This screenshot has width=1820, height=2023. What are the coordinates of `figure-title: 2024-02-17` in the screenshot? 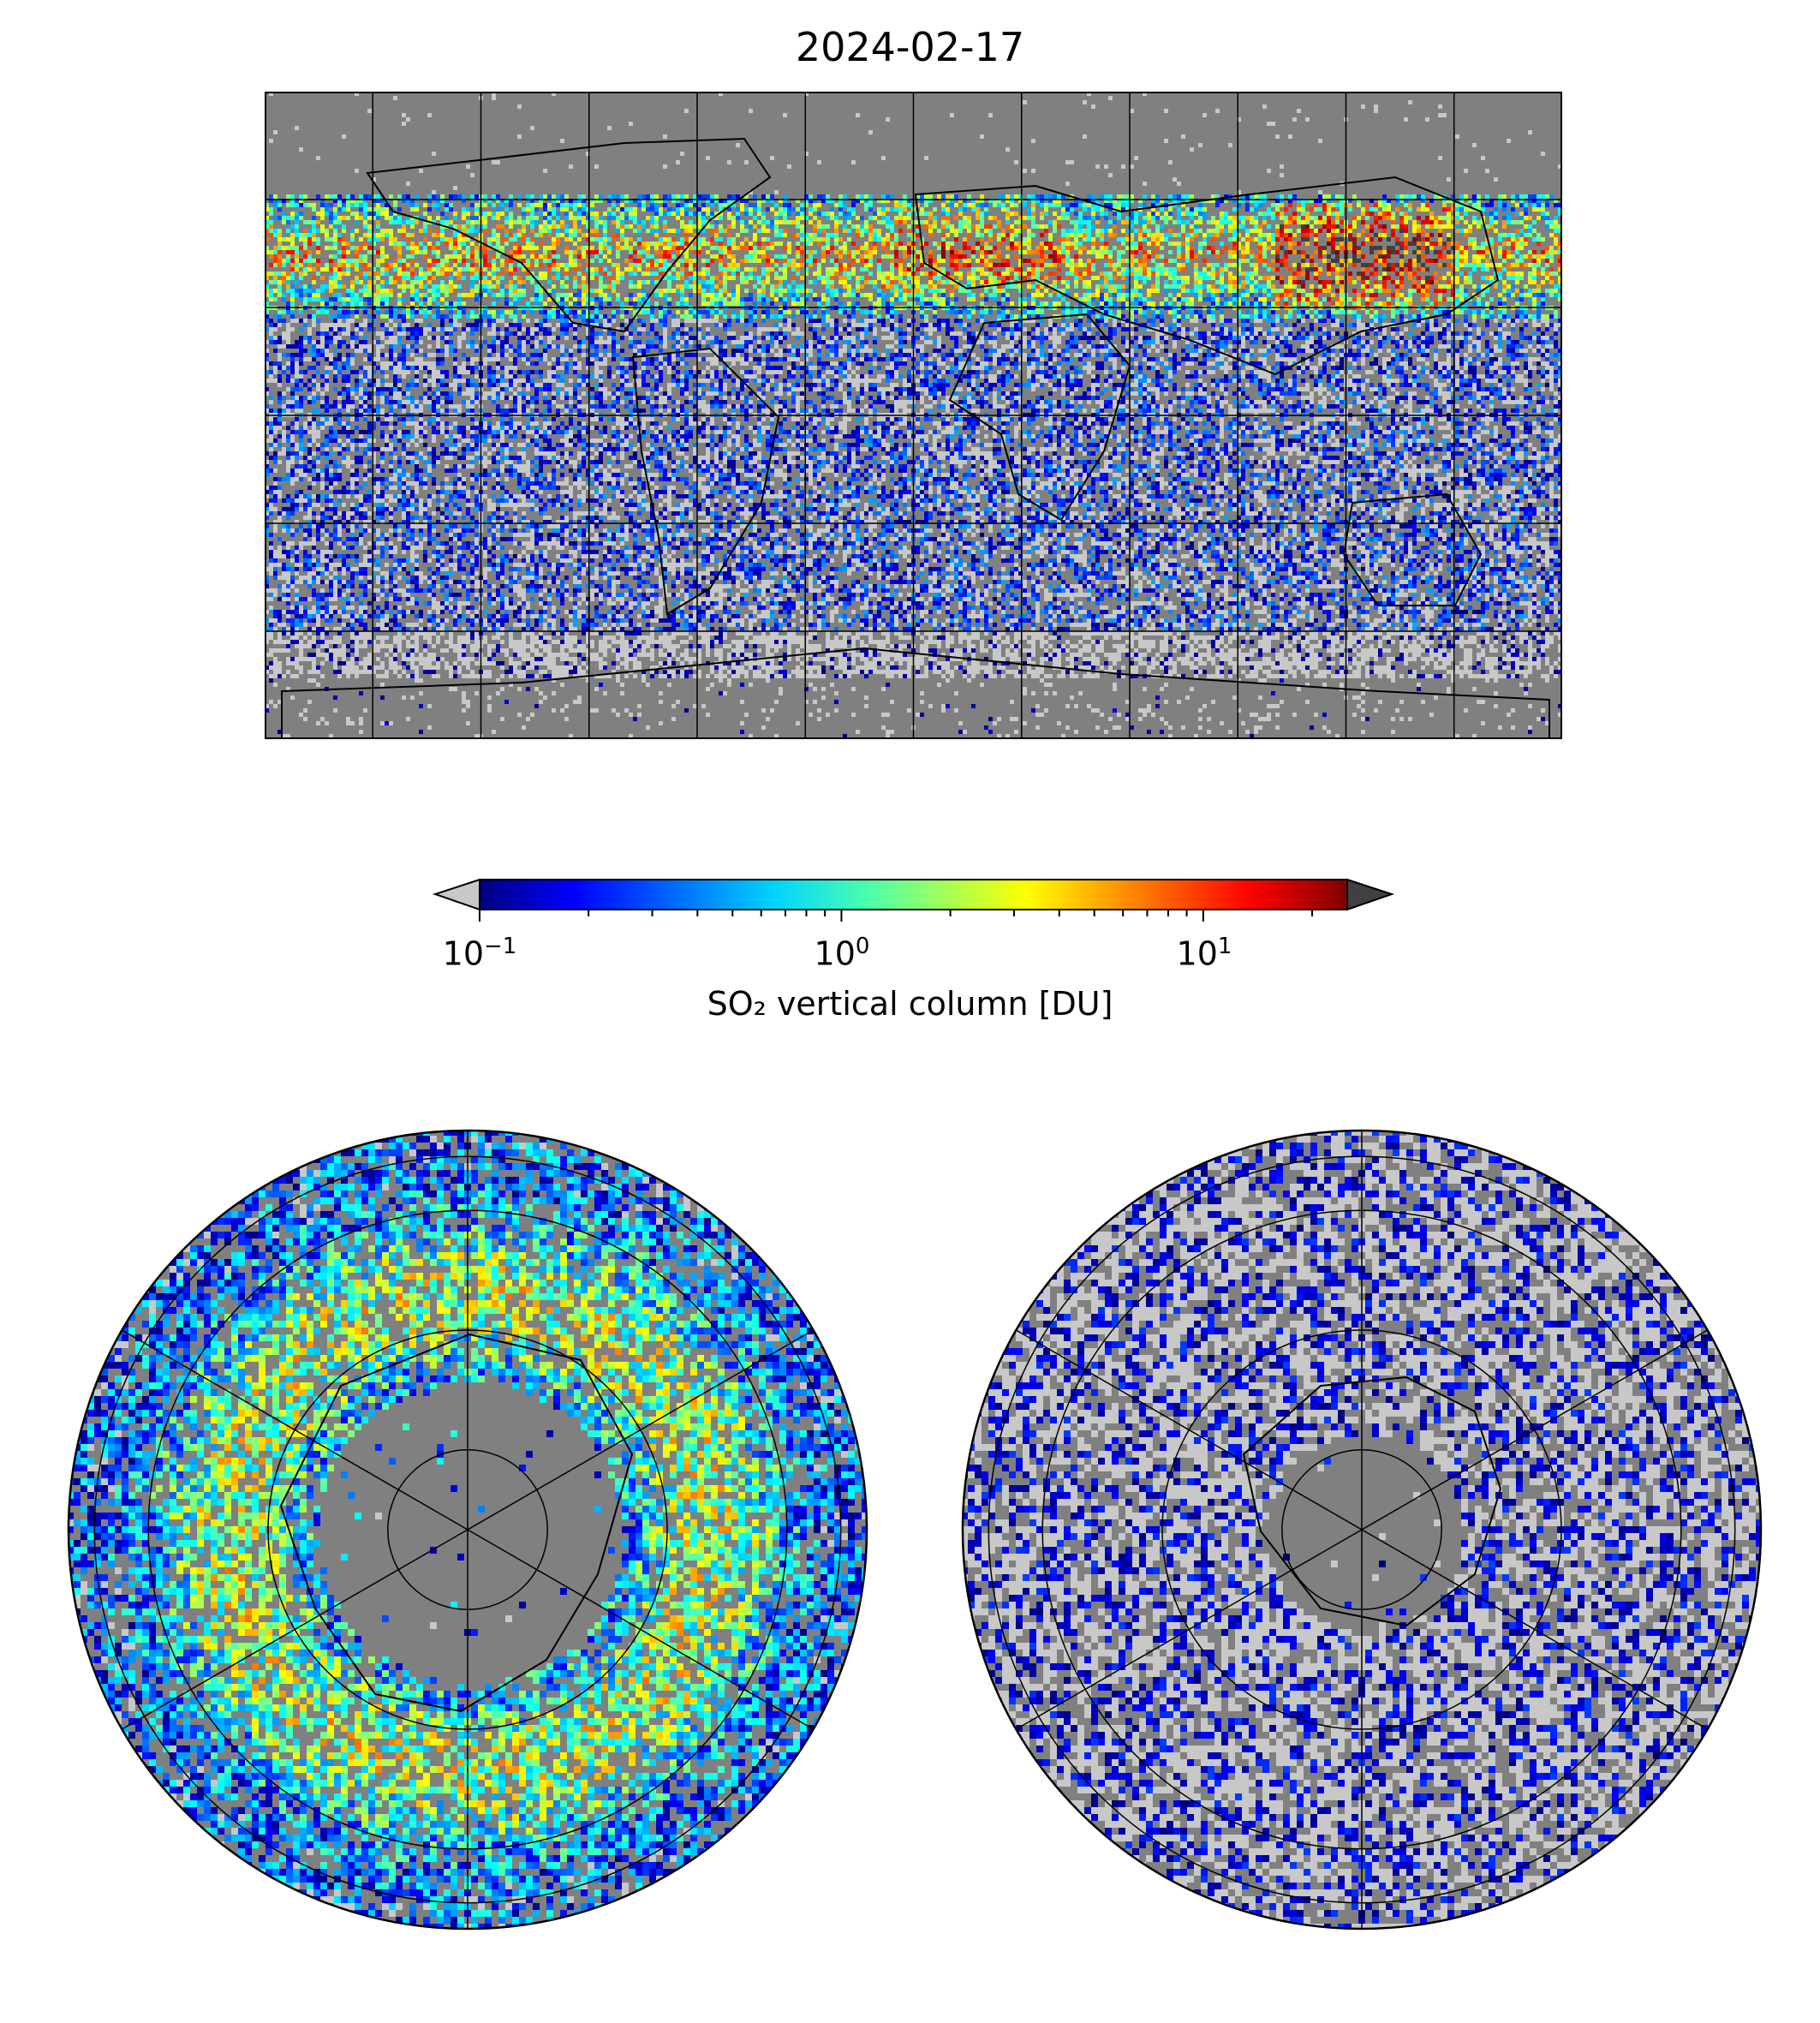 It's located at (910, 47).